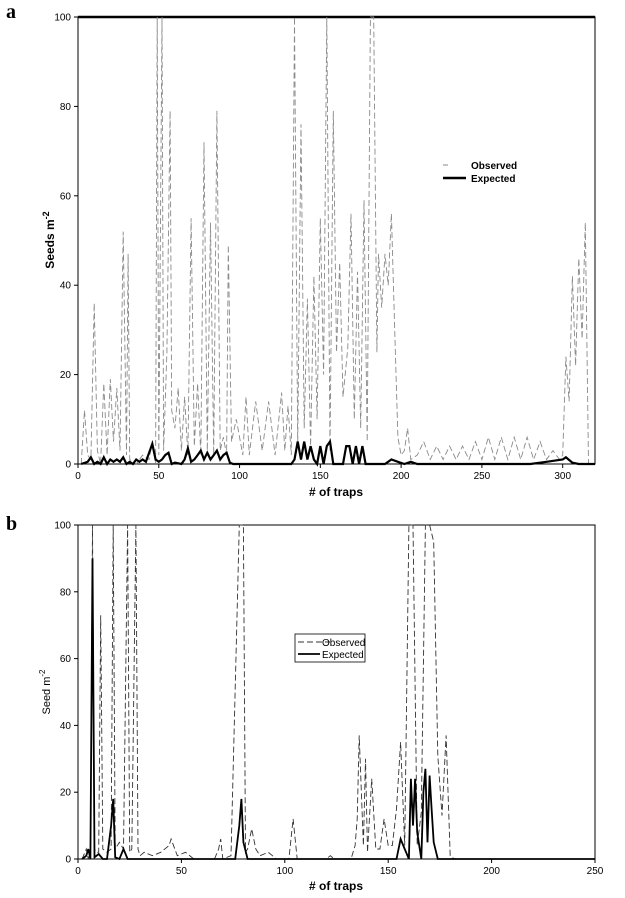 This screenshot has height=898, width=625. What do you see at coordinates (336, 886) in the screenshot?
I see `panel-b-x-axis-title: # of traps` at bounding box center [336, 886].